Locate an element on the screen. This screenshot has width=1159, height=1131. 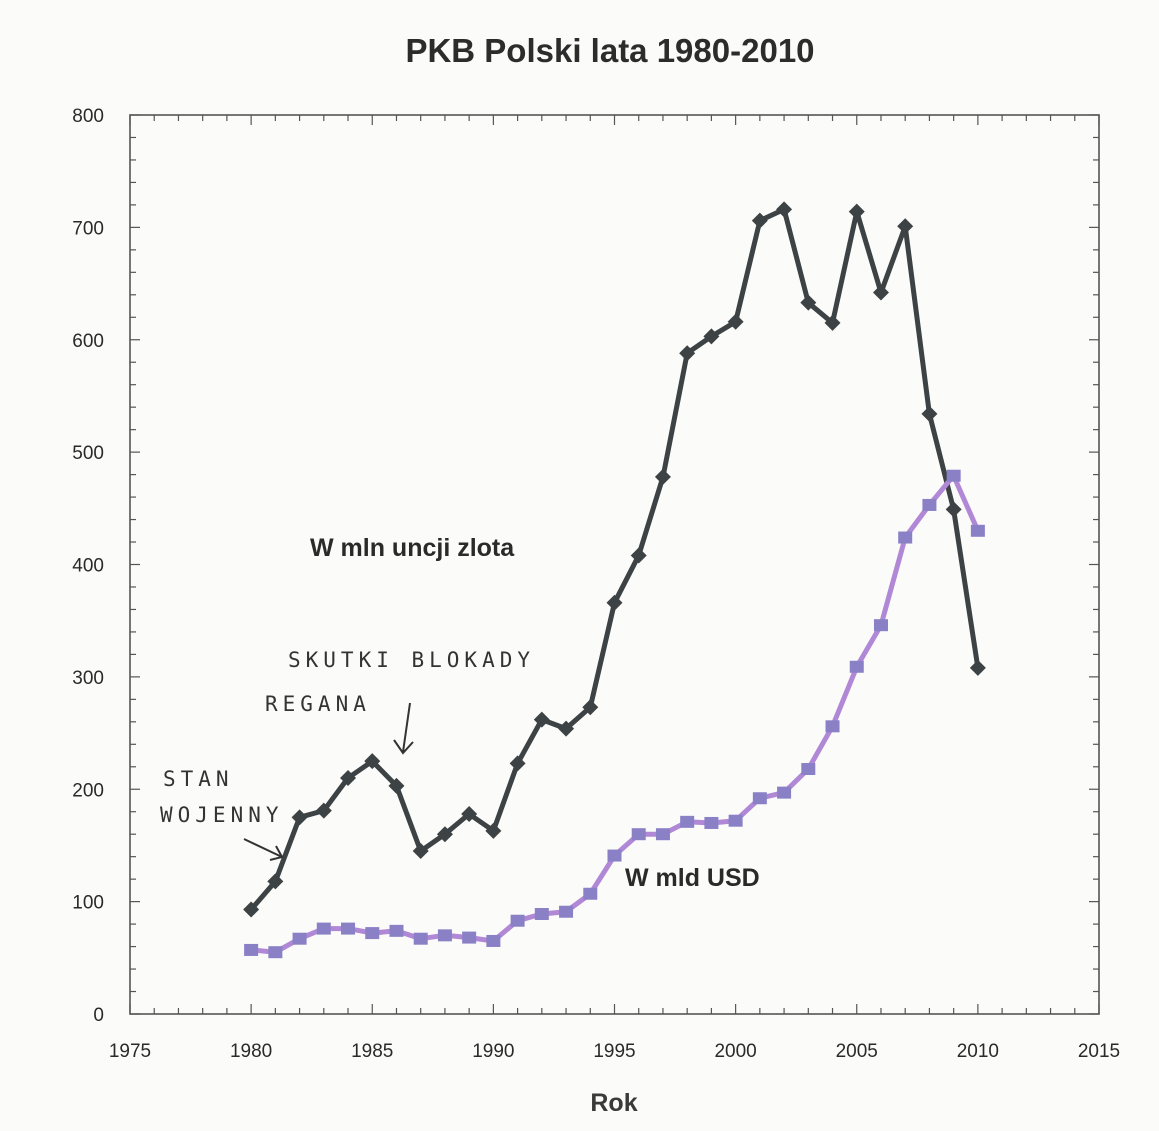
x-tick-label: 1990 is located at coordinates (493, 1051).